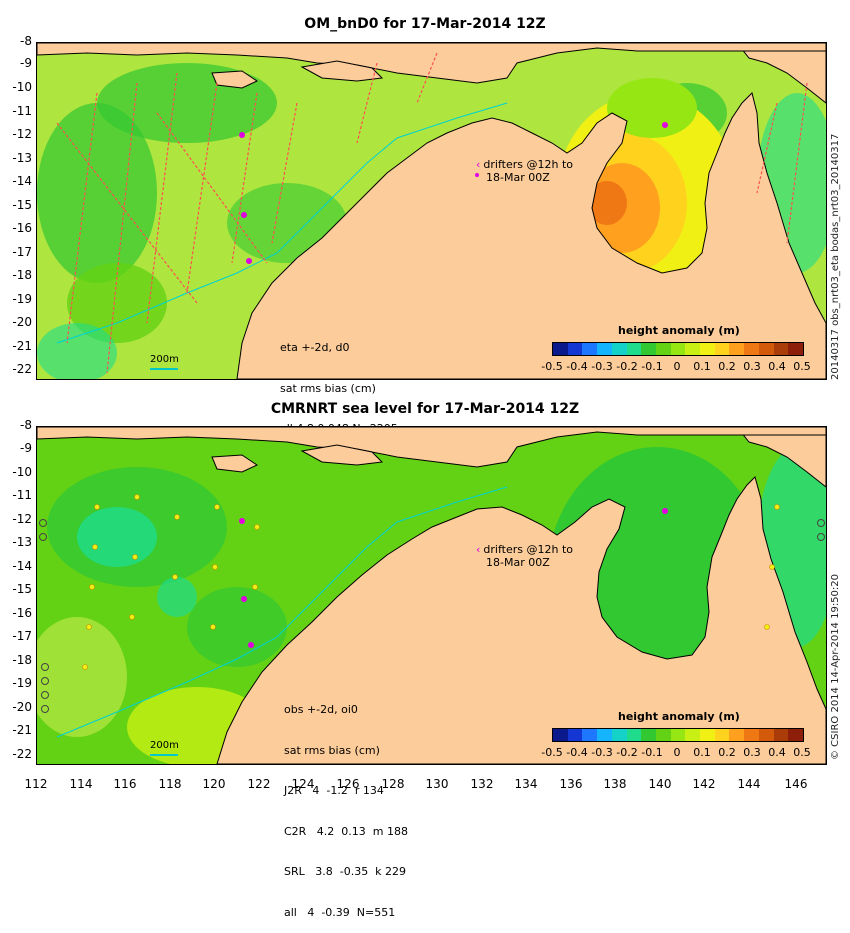 This screenshot has width=850, height=933. I want to click on panel2-isobath, so click(282, 612).